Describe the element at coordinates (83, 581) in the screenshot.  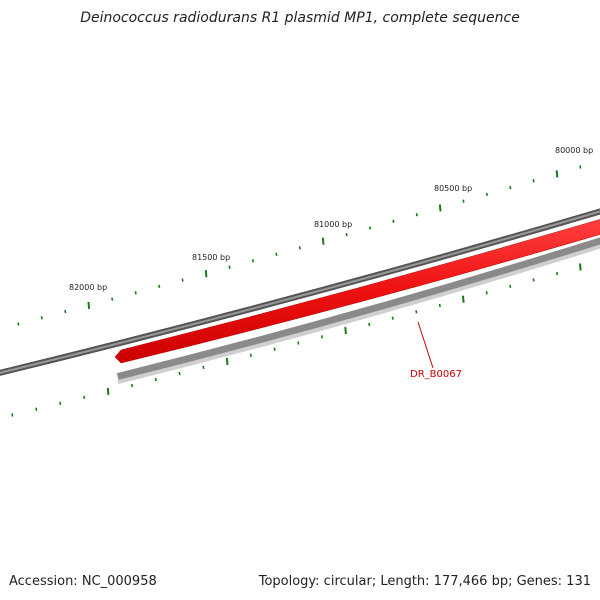
I see `accession-text: Accession: NC_000958` at that location.